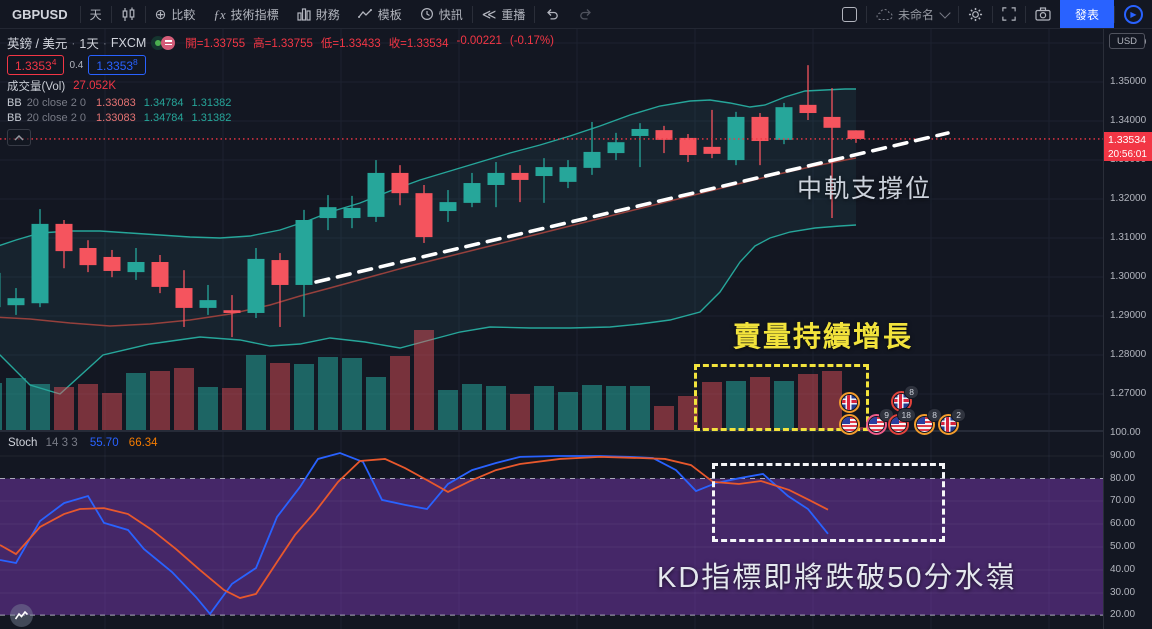 This screenshot has height=629, width=1152. I want to click on volume-highlight-rect, so click(781, 397).